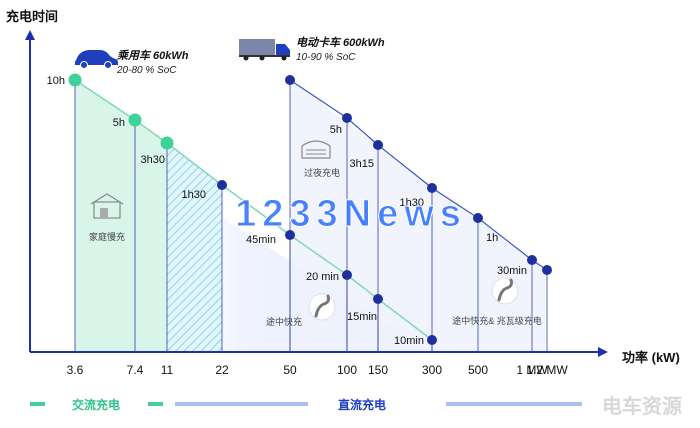 Image resolution: width=700 pixels, height=428 pixels. Describe the element at coordinates (30, 35) in the screenshot. I see `y-axis-arrow` at that location.